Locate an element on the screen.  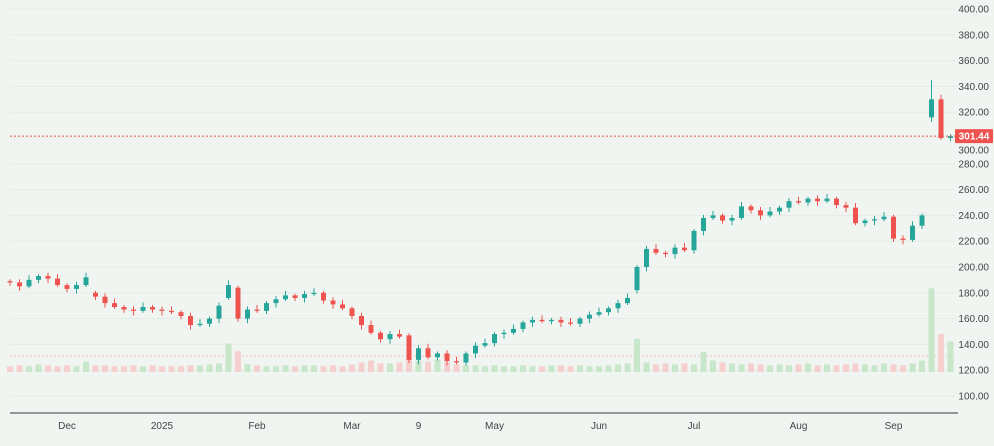
y-tick-label: 220.00 is located at coordinates (973, 242).